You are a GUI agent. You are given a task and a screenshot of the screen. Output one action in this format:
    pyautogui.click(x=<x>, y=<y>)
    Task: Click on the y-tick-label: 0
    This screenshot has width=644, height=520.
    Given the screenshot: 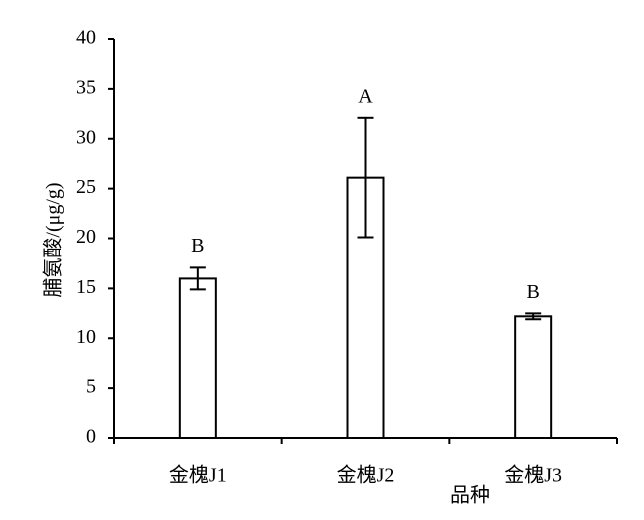 What is the action you would take?
    pyautogui.click(x=91, y=437)
    